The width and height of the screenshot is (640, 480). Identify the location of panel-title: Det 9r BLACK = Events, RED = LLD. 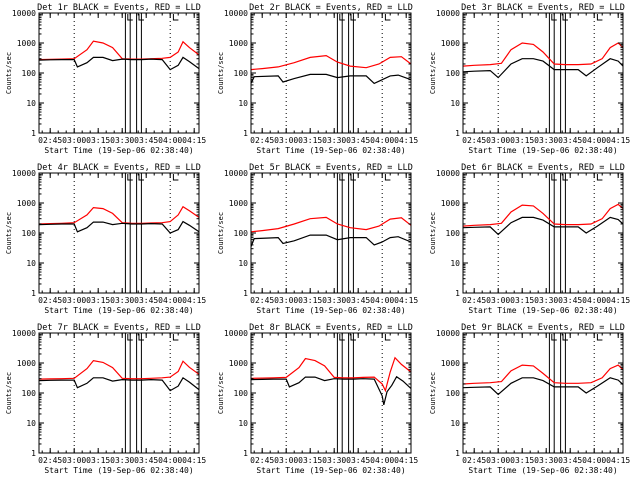
(543, 328).